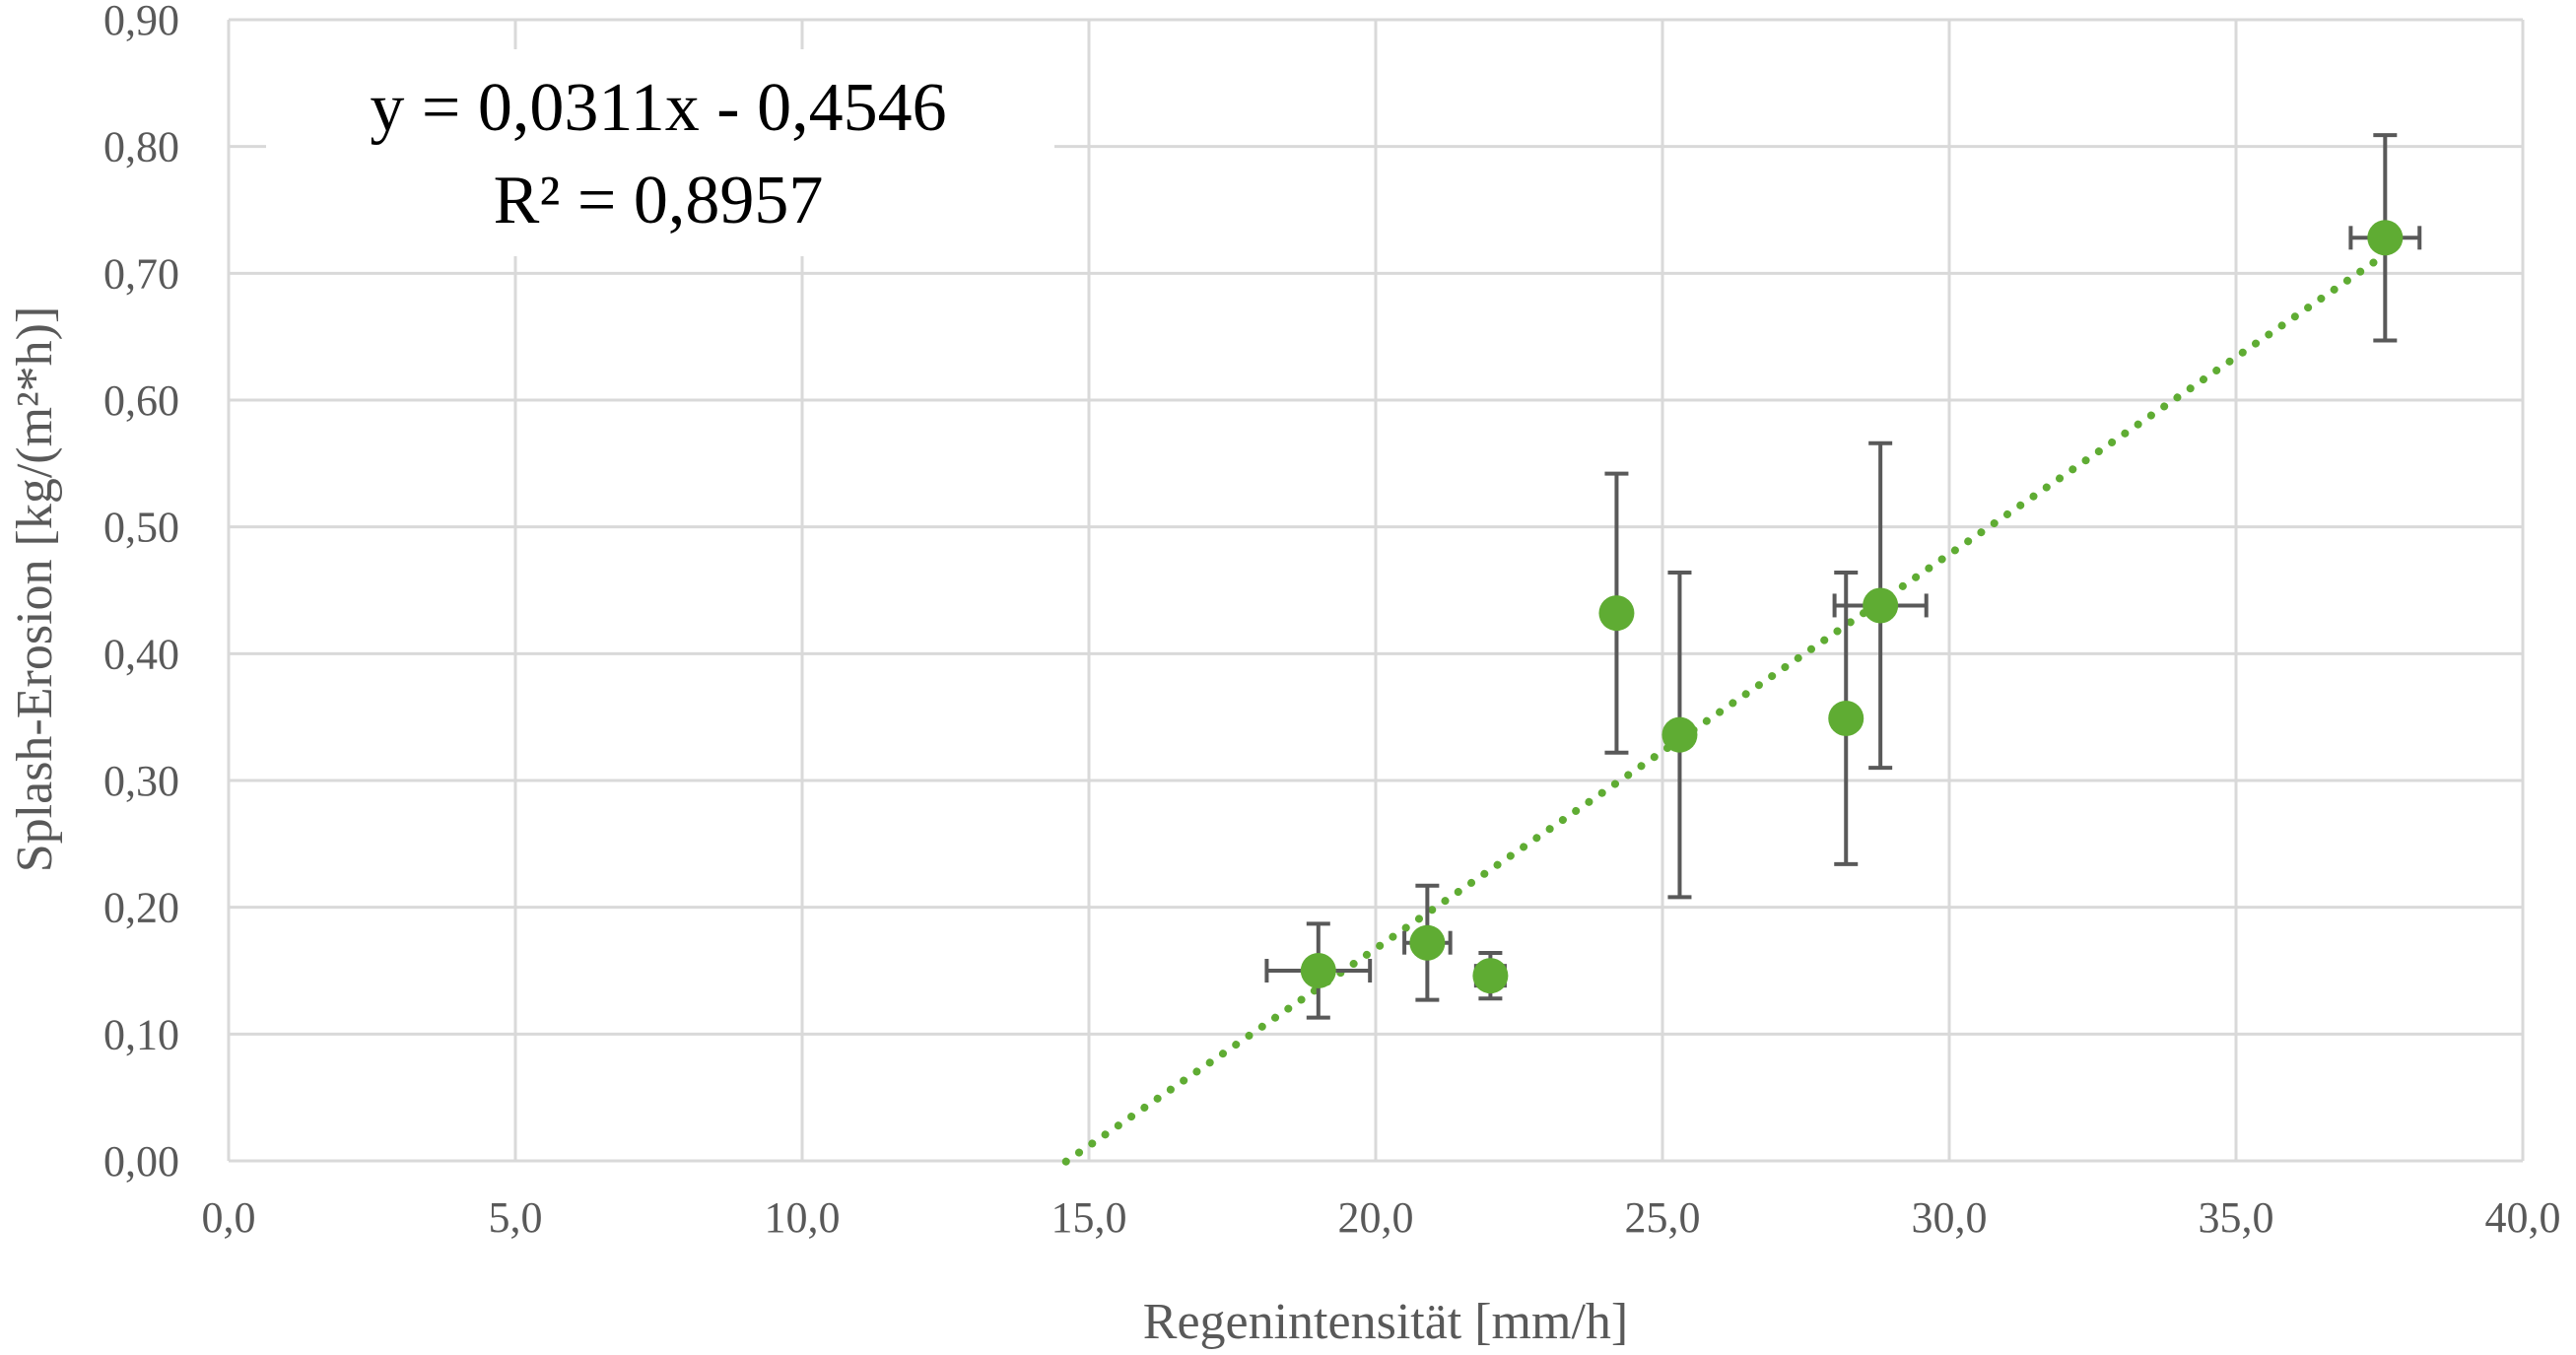  What do you see at coordinates (141, 22) in the screenshot?
I see `y-tick-label: 0,90` at bounding box center [141, 22].